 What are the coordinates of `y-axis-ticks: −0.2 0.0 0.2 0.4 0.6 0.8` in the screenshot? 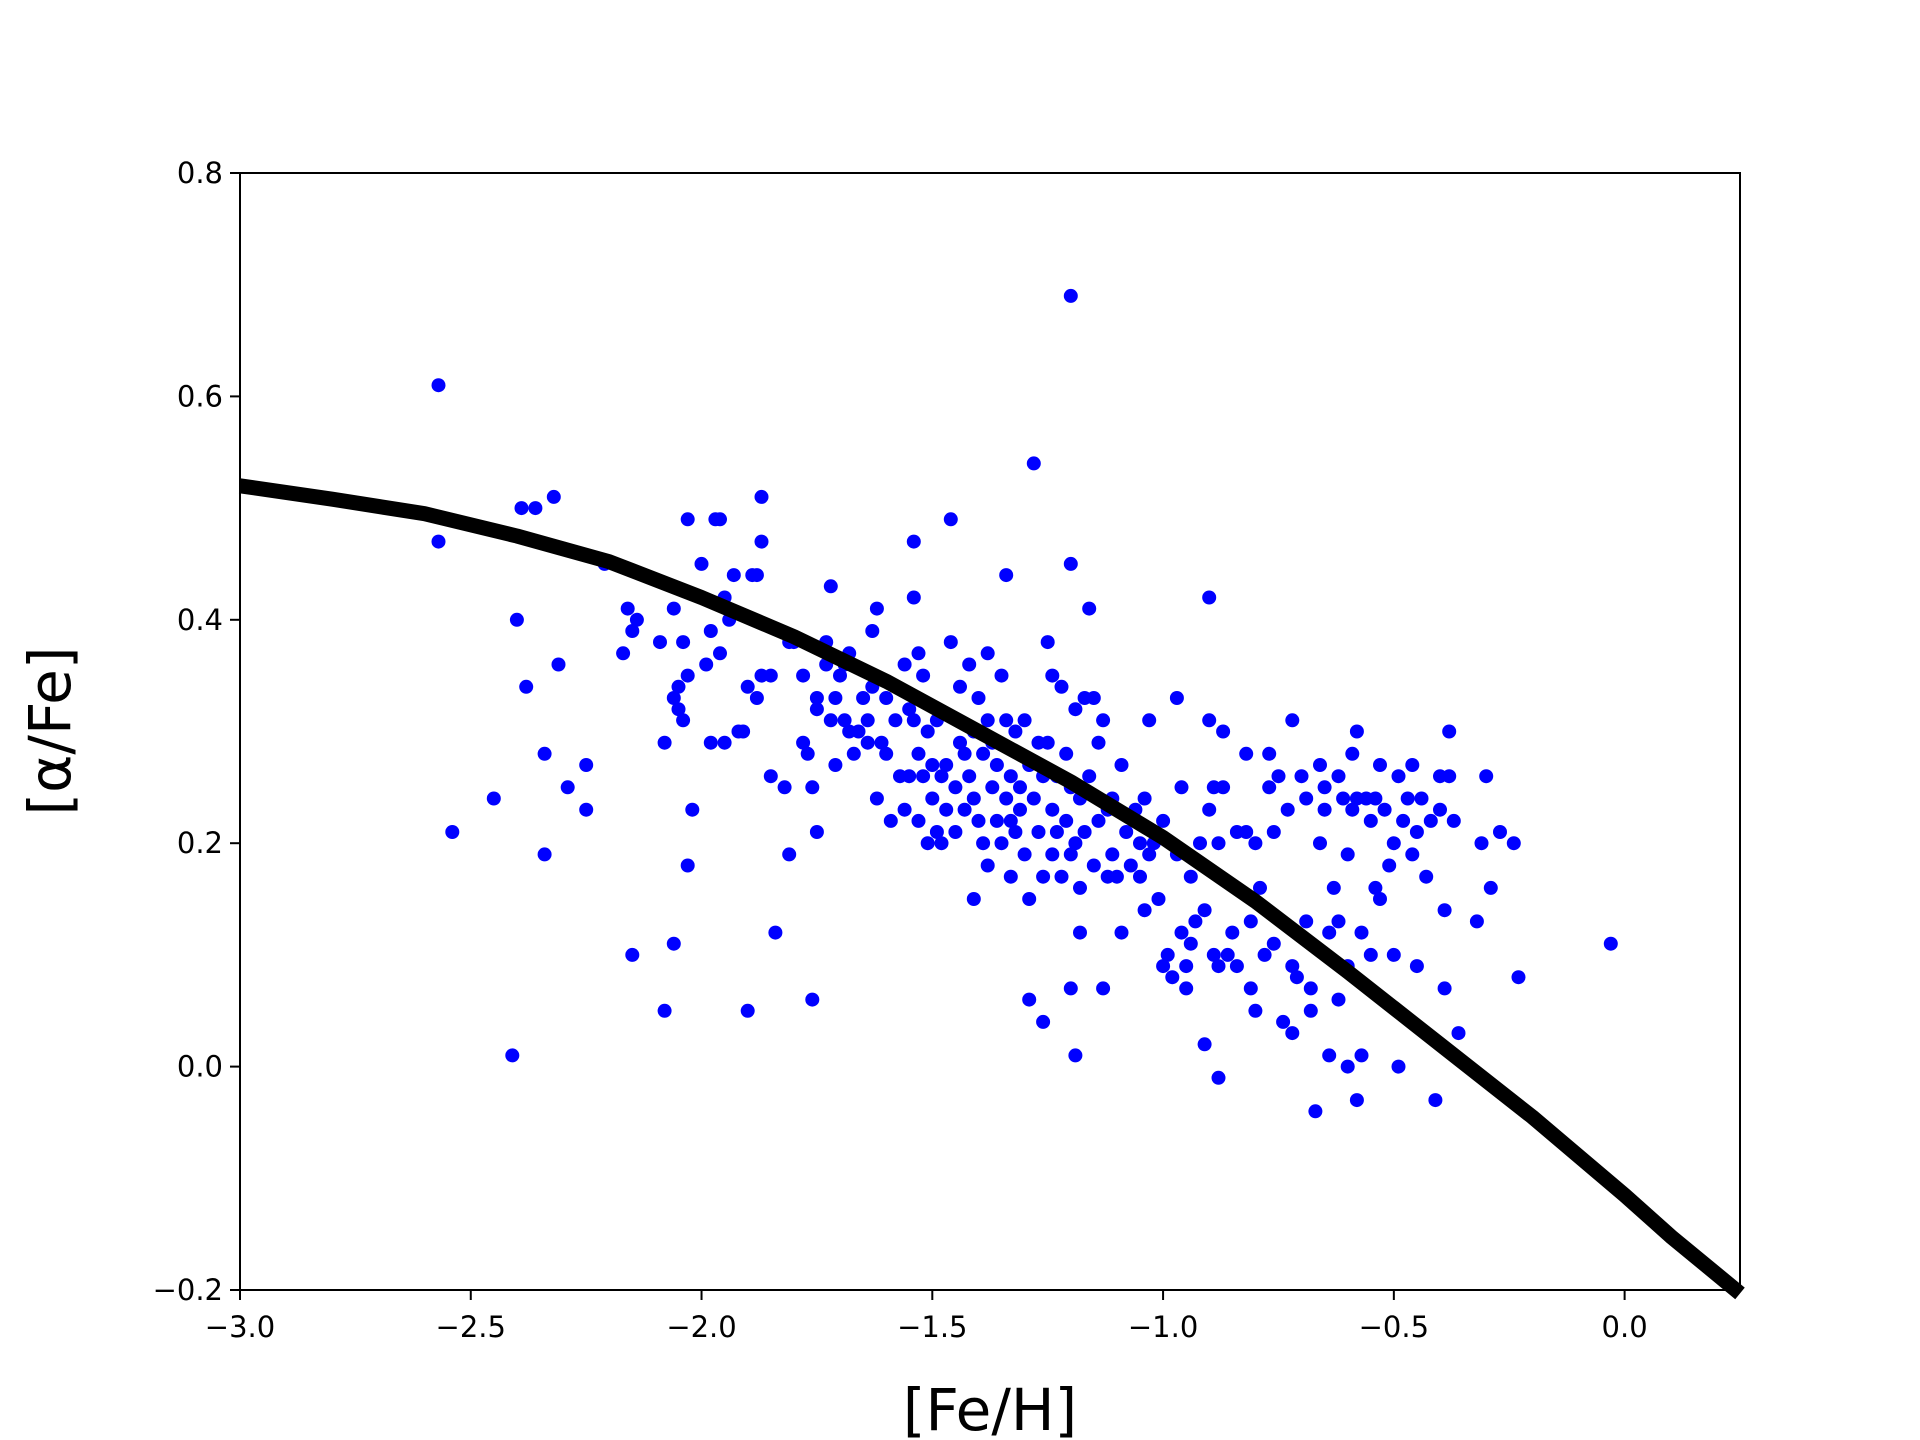 It's located at (196, 731).